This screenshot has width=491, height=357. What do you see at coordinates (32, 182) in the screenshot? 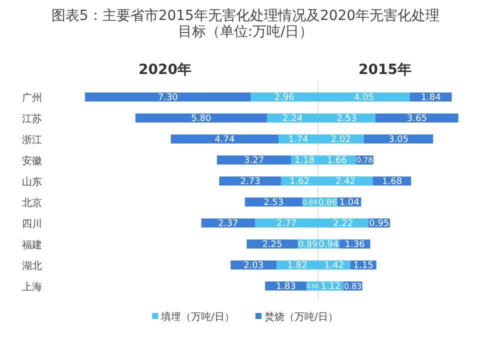
I see `y-tick-label: 山东` at bounding box center [32, 182].